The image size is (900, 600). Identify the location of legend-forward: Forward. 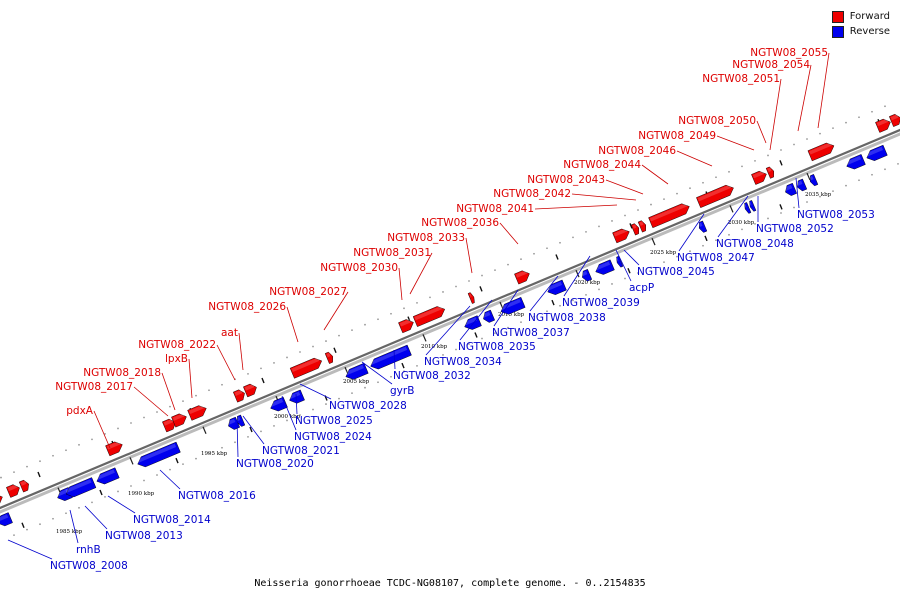
(860, 16).